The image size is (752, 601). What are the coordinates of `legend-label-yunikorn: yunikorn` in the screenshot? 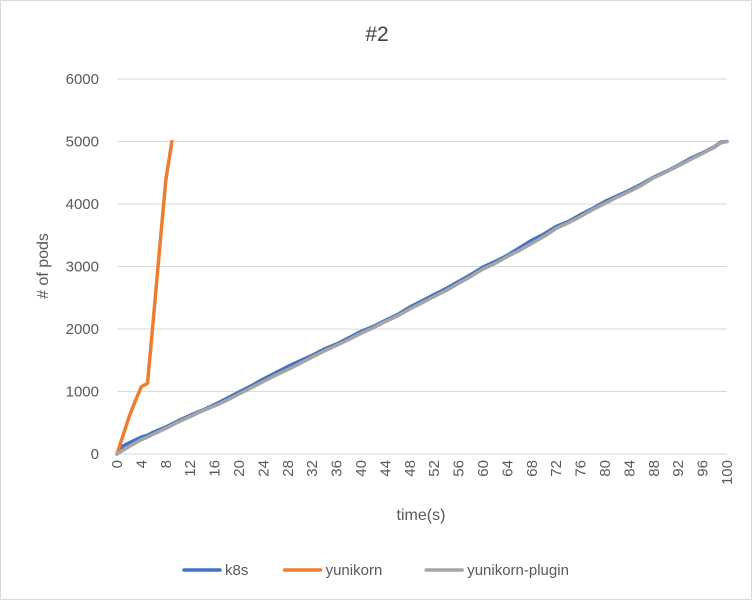 It's located at (354, 570).